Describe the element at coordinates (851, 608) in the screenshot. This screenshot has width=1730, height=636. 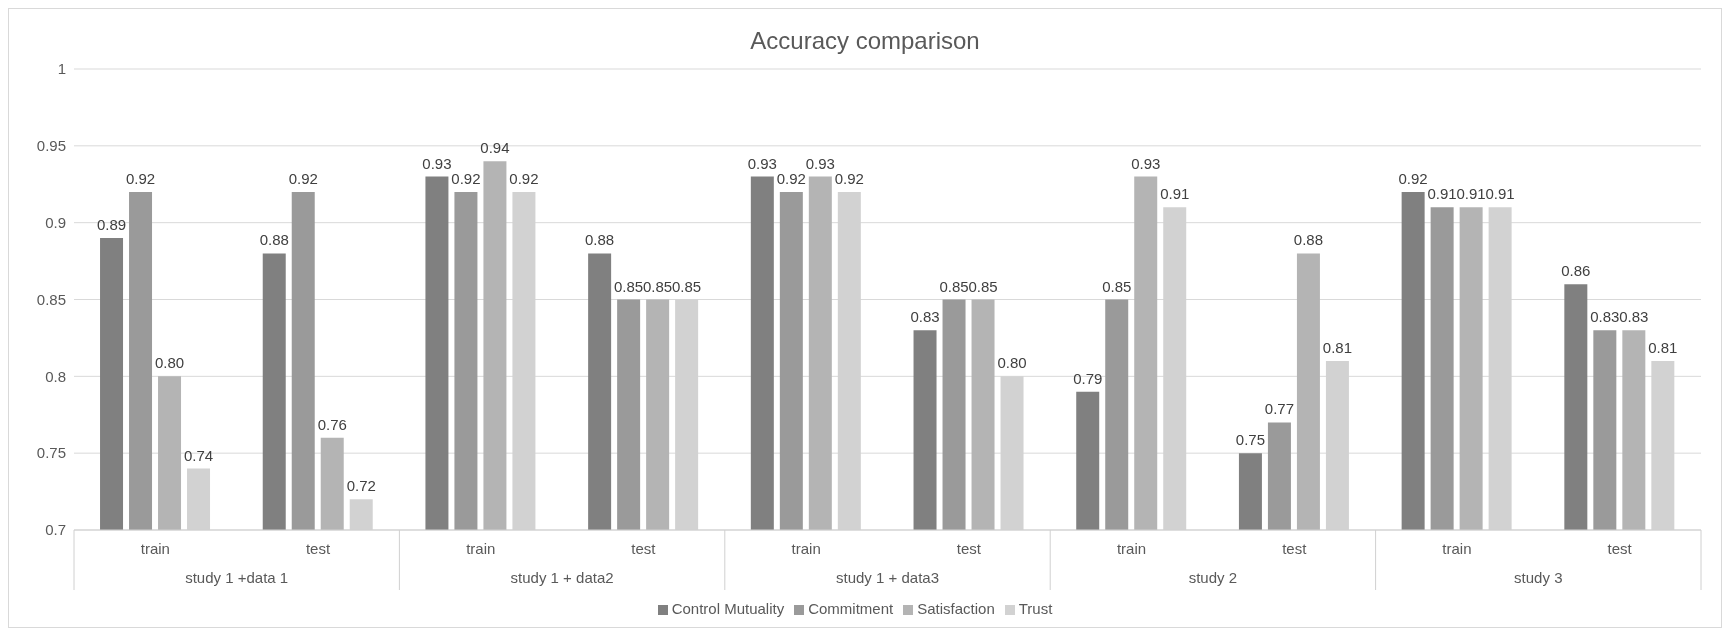
I see `legend-label: Commitment` at that location.